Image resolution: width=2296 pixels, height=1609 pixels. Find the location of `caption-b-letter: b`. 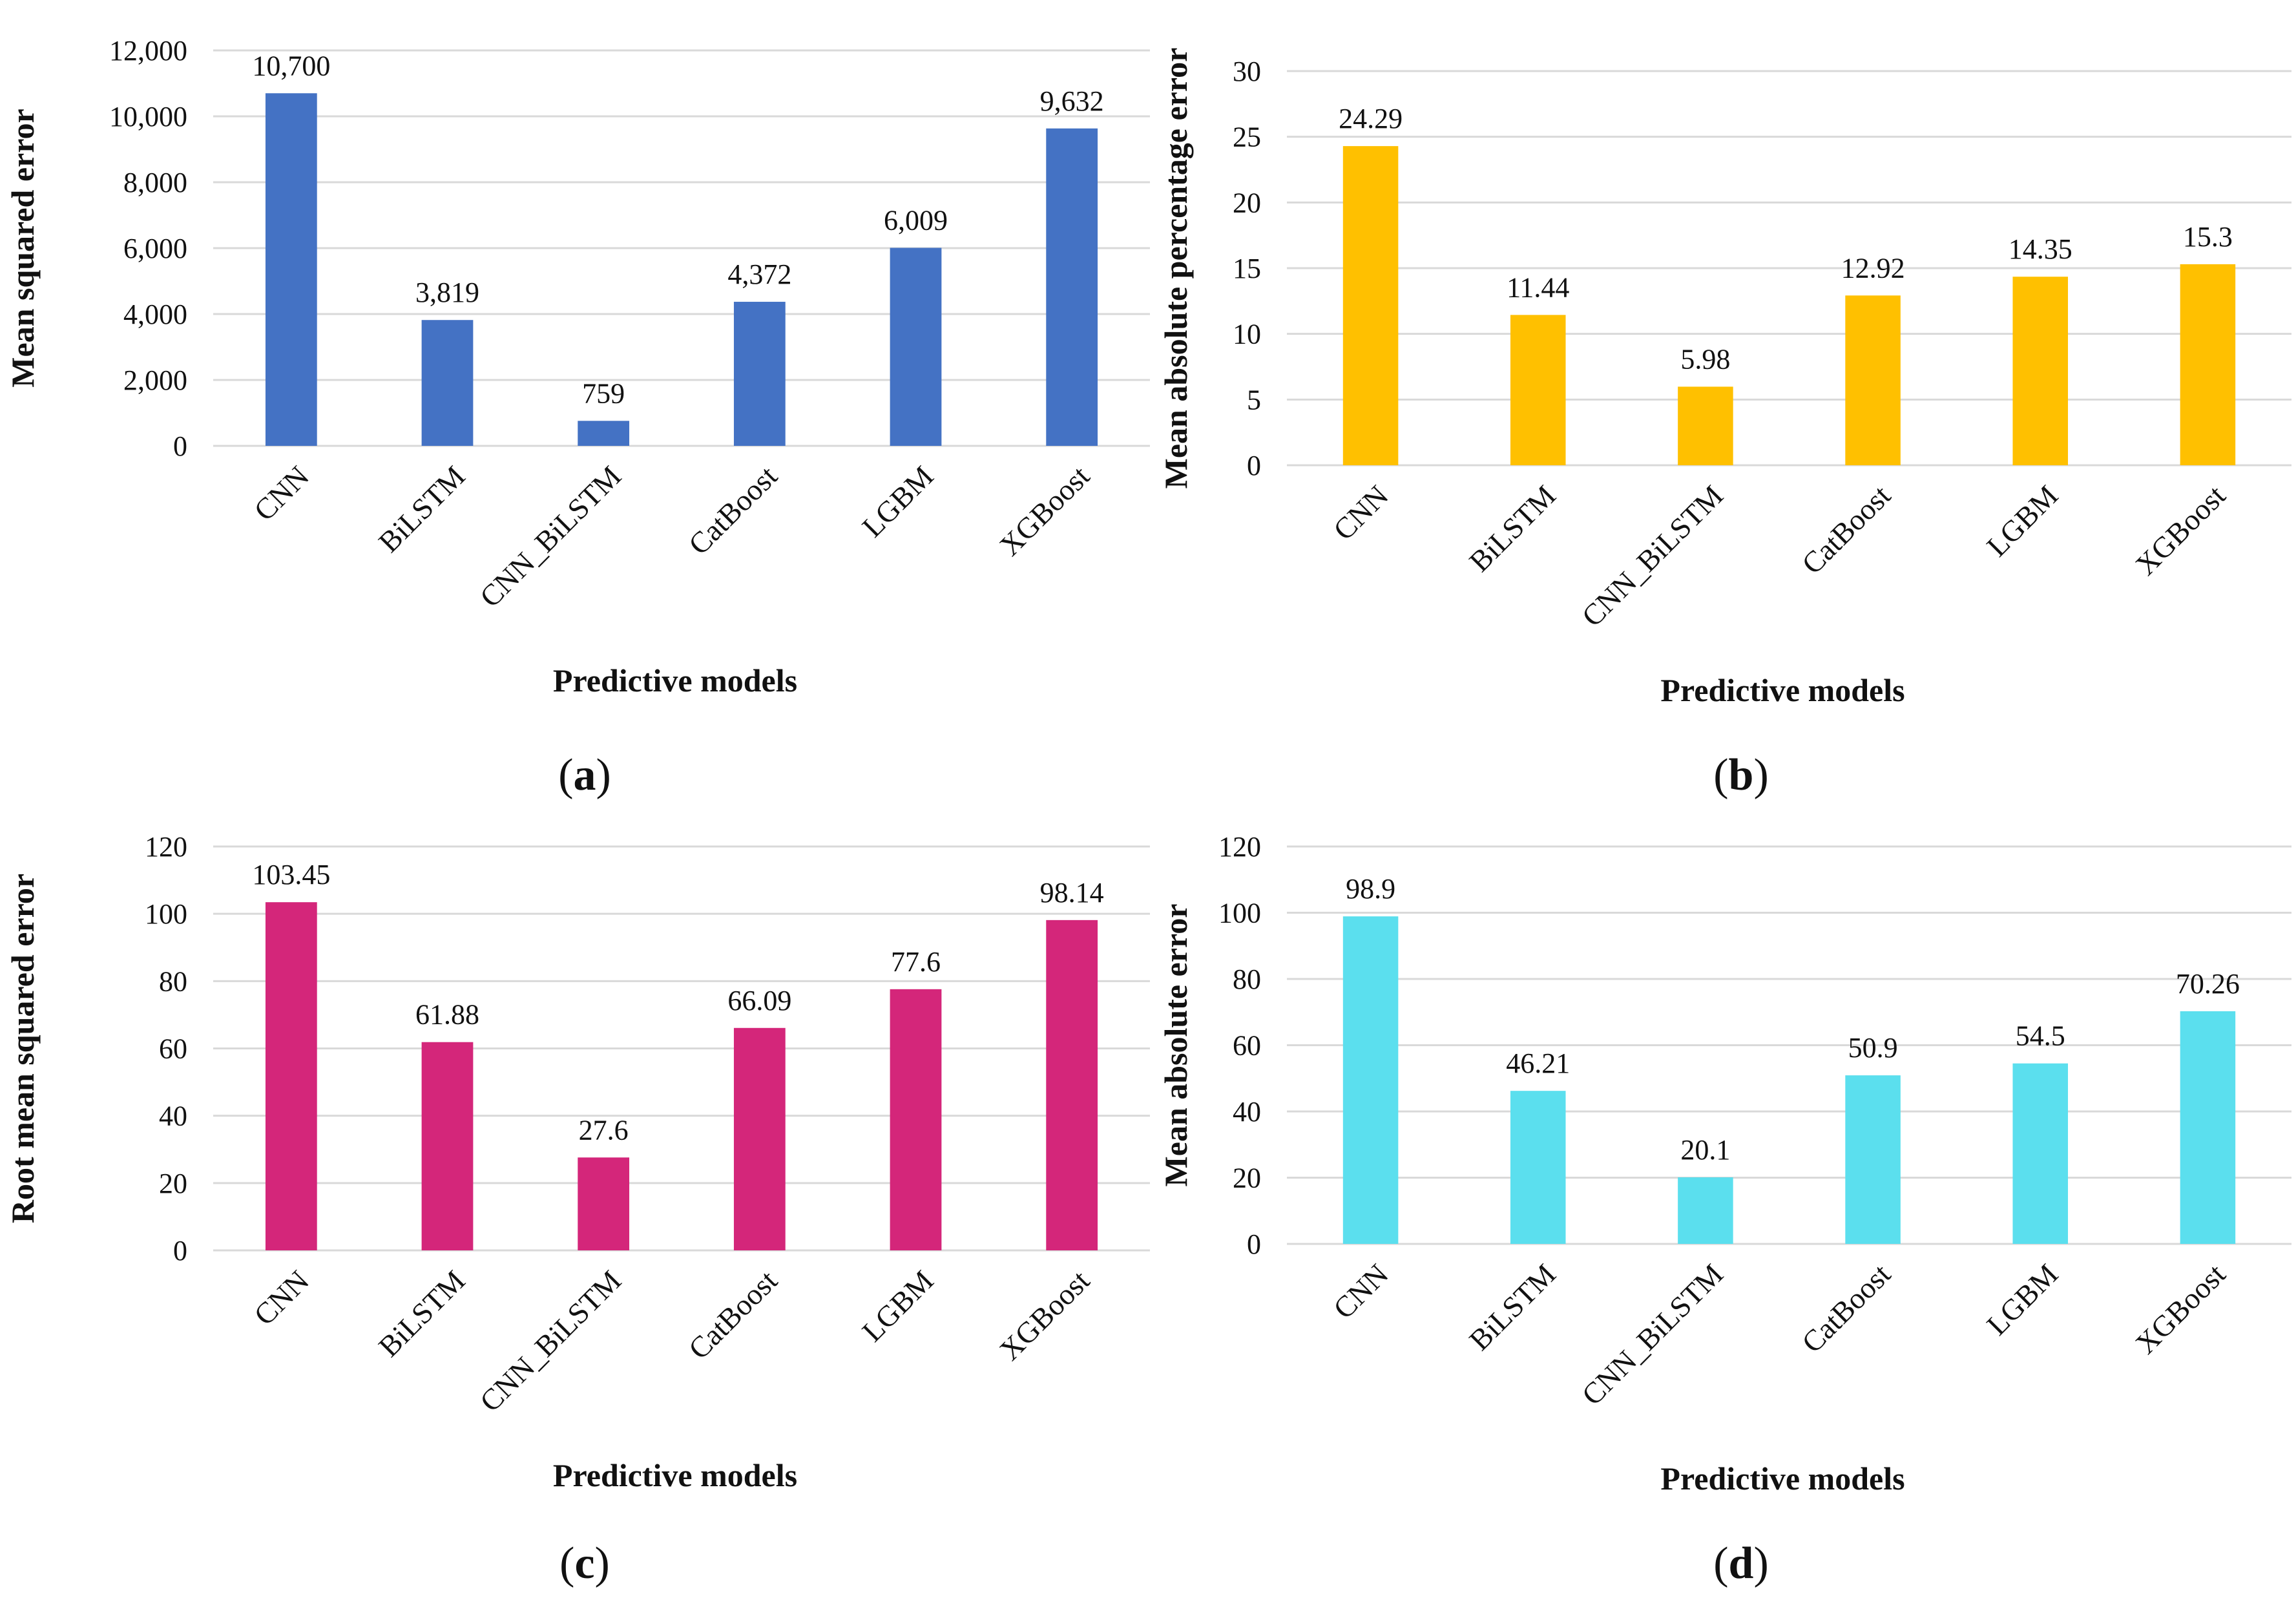

caption-b-letter: b is located at coordinates (1741, 775).